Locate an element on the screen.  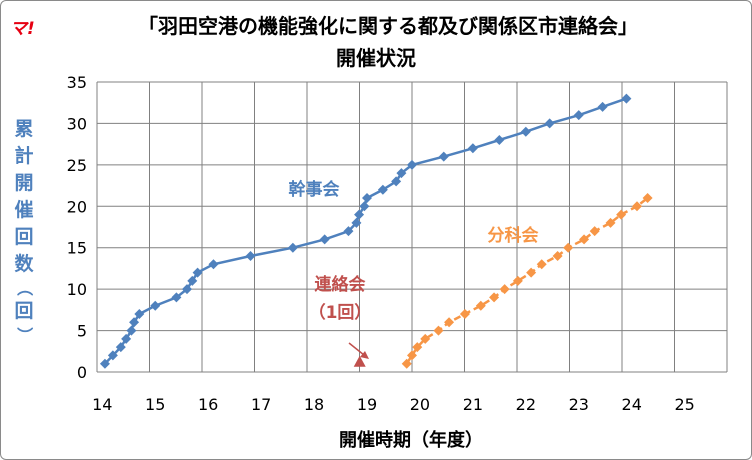
x-axis-label: 開催時期（年度） is located at coordinates (411, 440).